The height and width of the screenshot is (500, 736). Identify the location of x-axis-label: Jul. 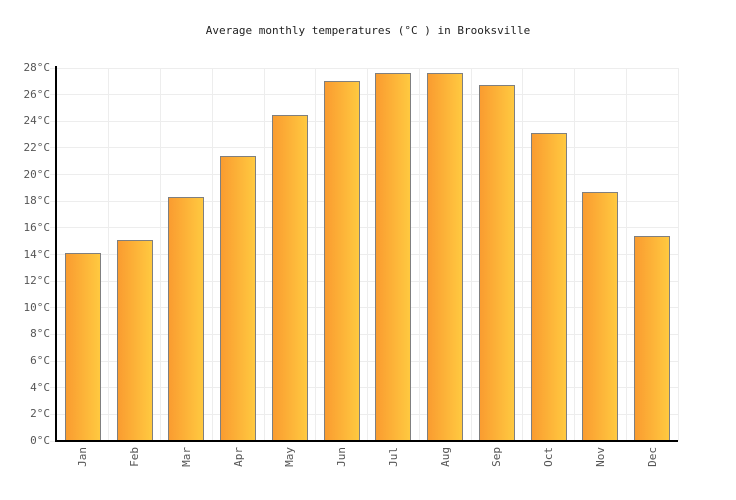
(393, 457).